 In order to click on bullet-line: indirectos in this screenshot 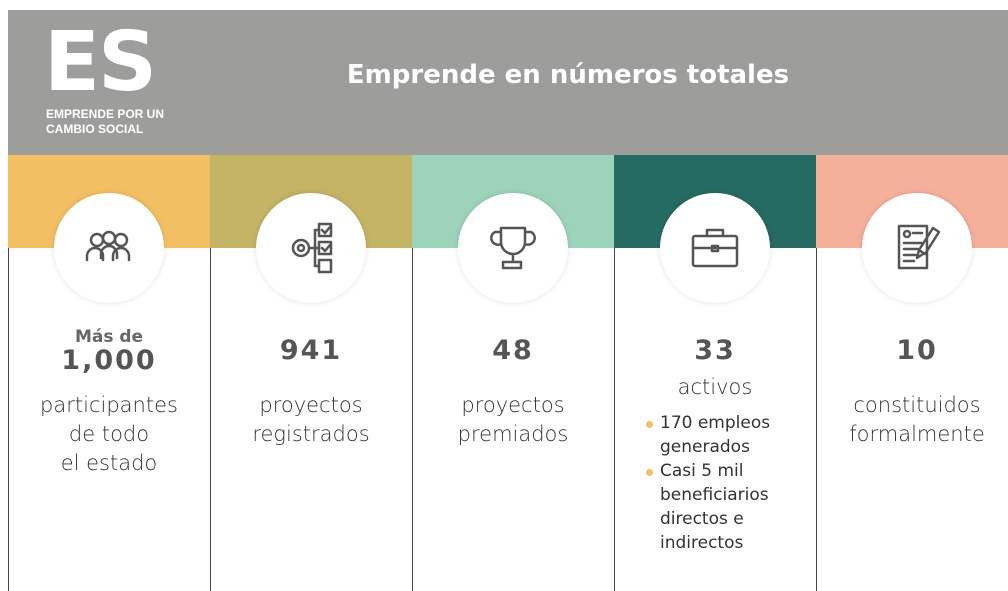, I will do `click(702, 543)`.